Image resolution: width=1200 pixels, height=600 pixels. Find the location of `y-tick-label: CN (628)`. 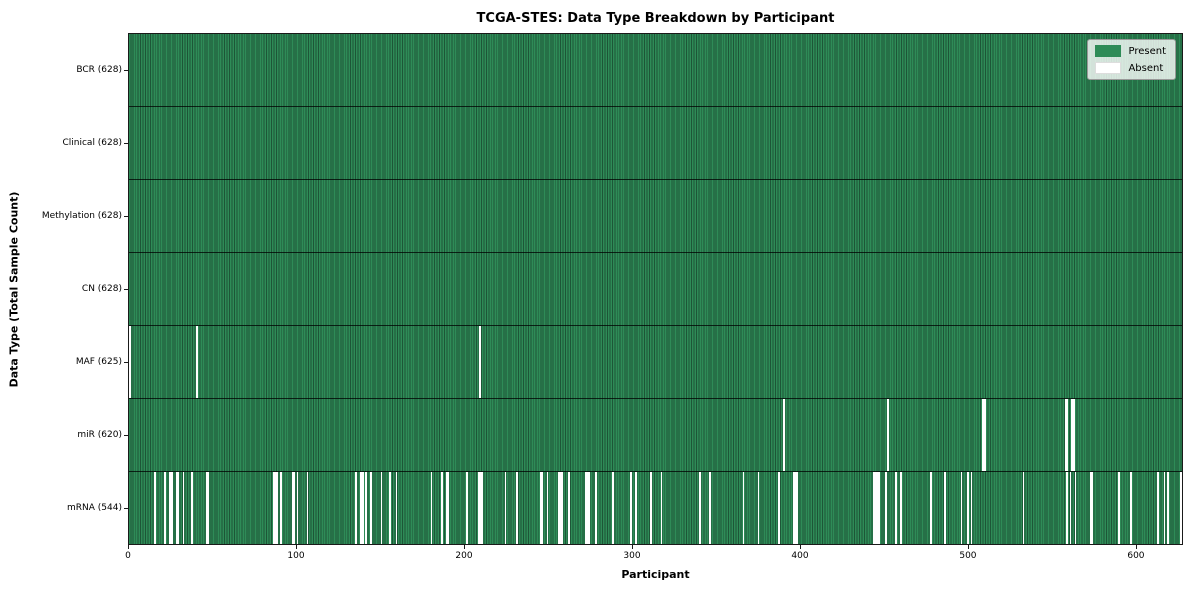

y-tick-label: CN (628) is located at coordinates (101, 289).